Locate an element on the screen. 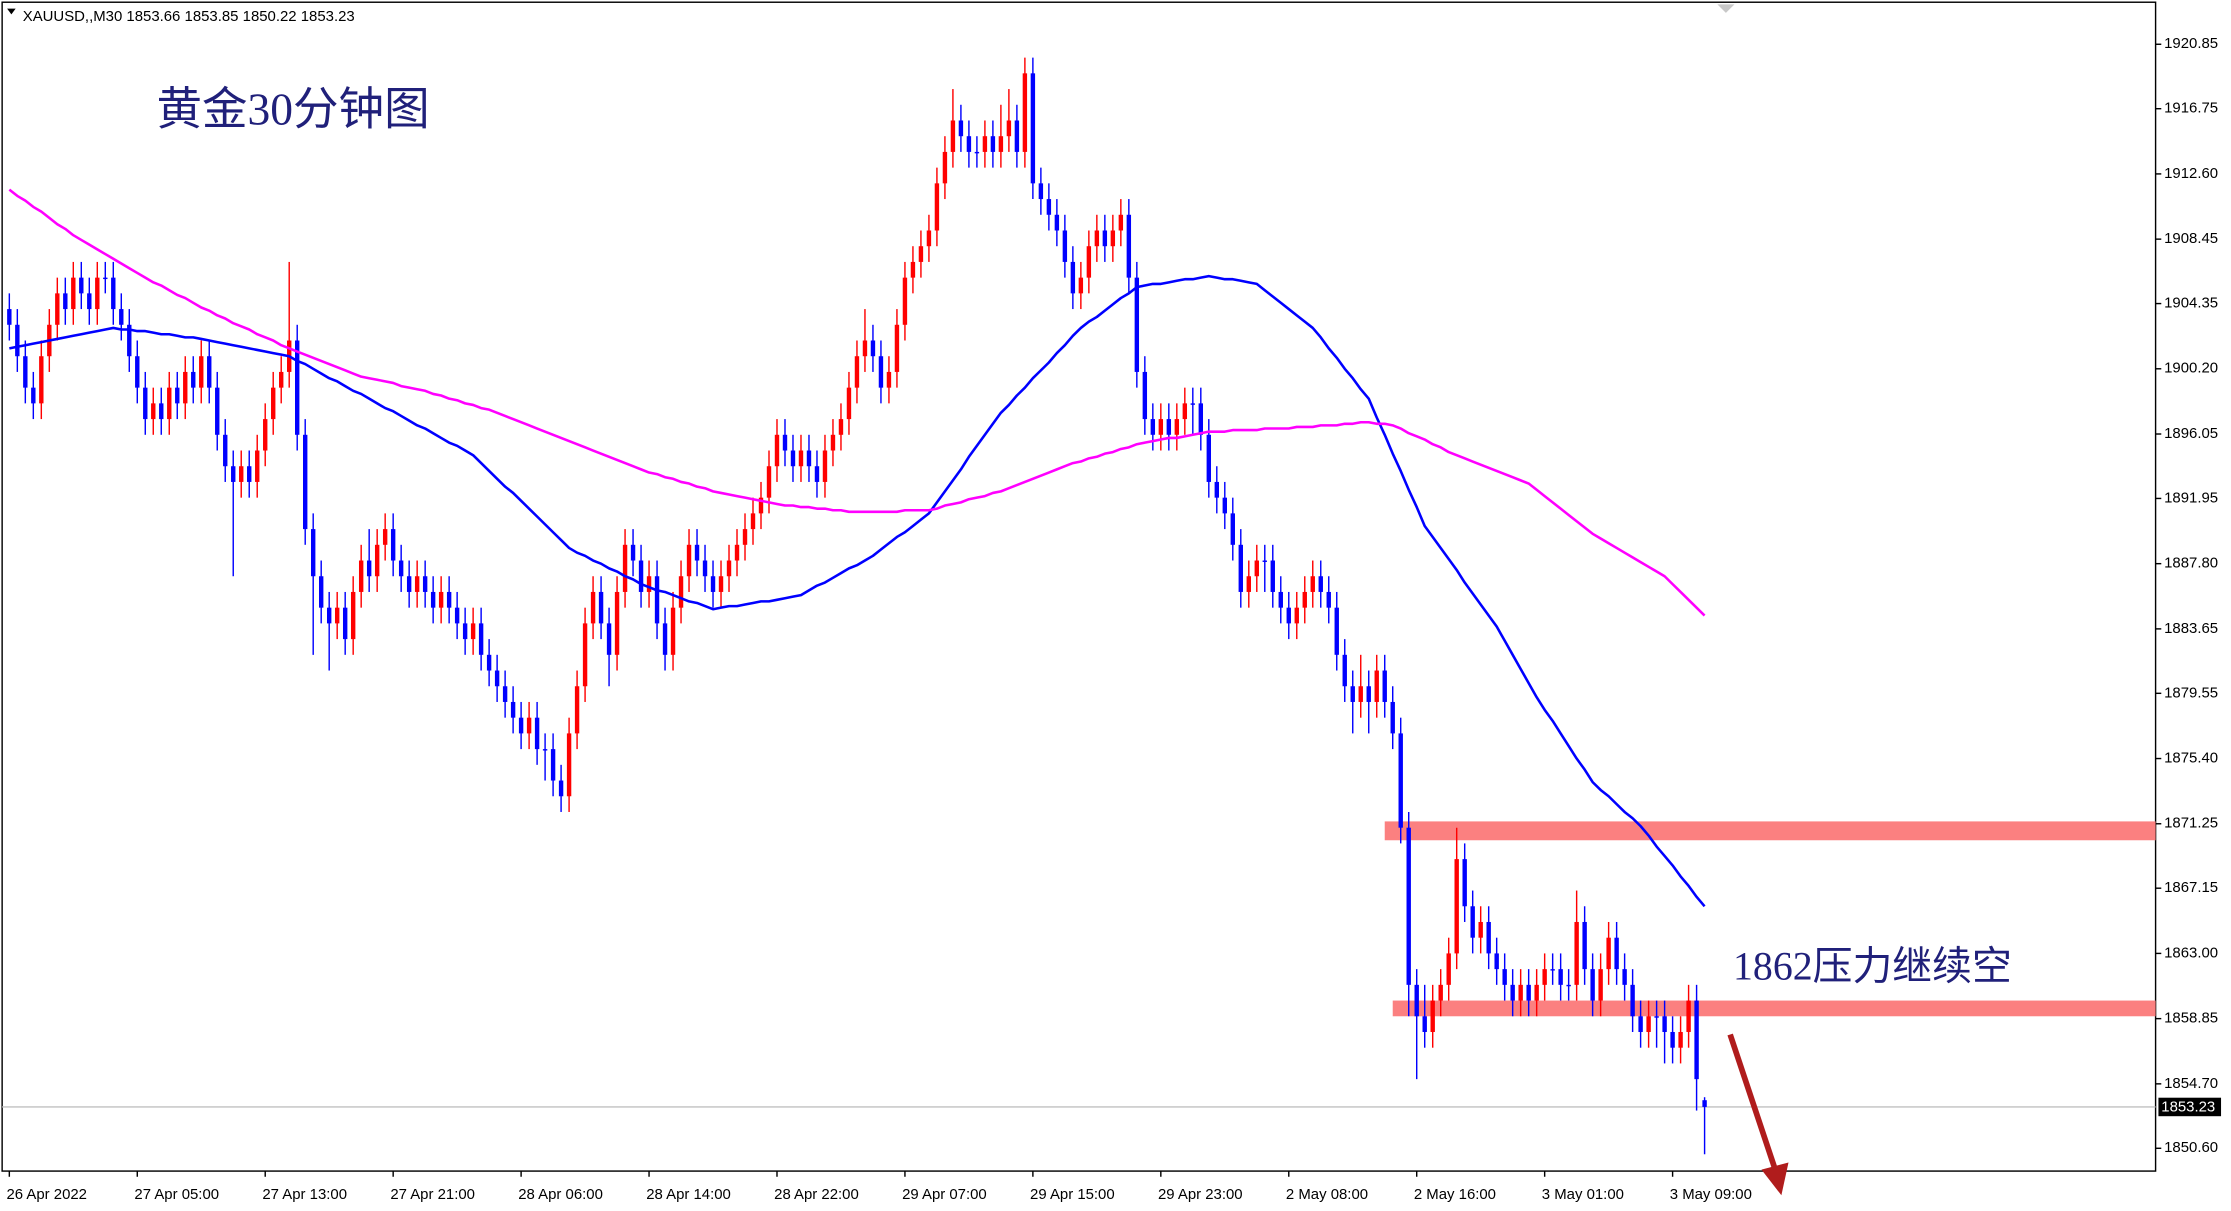 Image resolution: width=2231 pixels, height=1211 pixels. high: 1853.85 is located at coordinates (212, 16).